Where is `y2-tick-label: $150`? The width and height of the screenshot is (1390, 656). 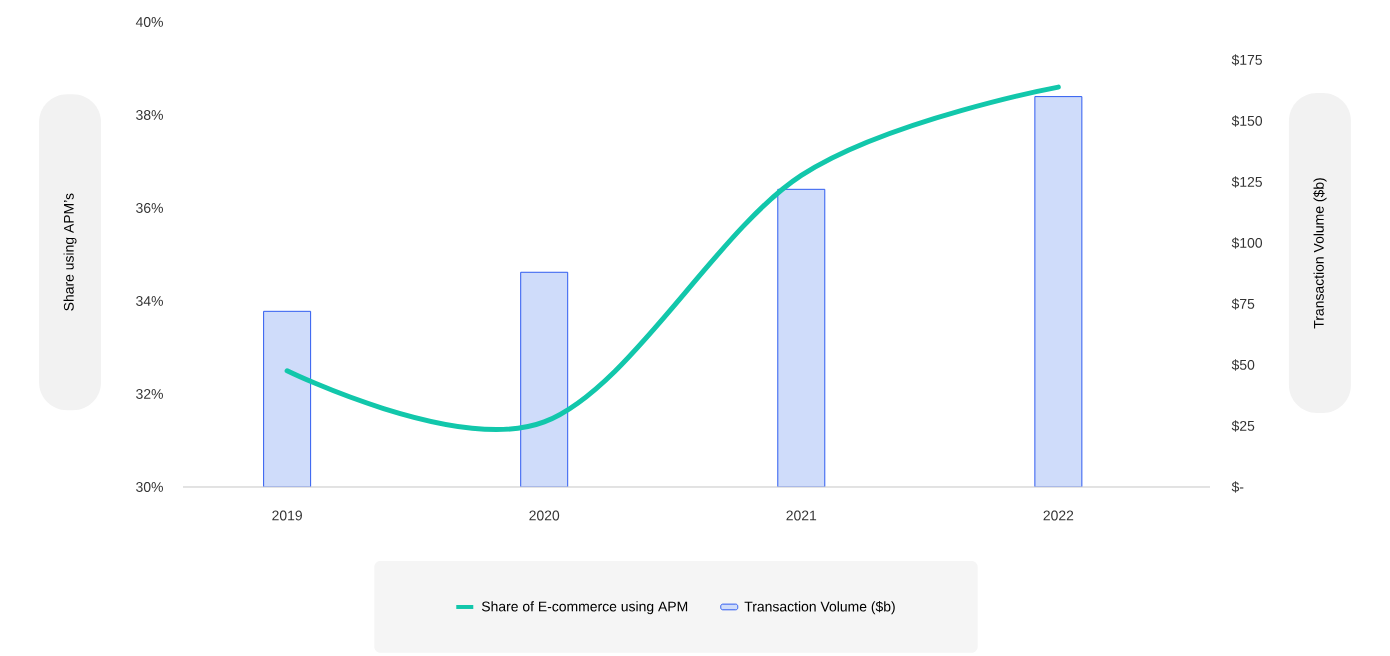 y2-tick-label: $150 is located at coordinates (1247, 121).